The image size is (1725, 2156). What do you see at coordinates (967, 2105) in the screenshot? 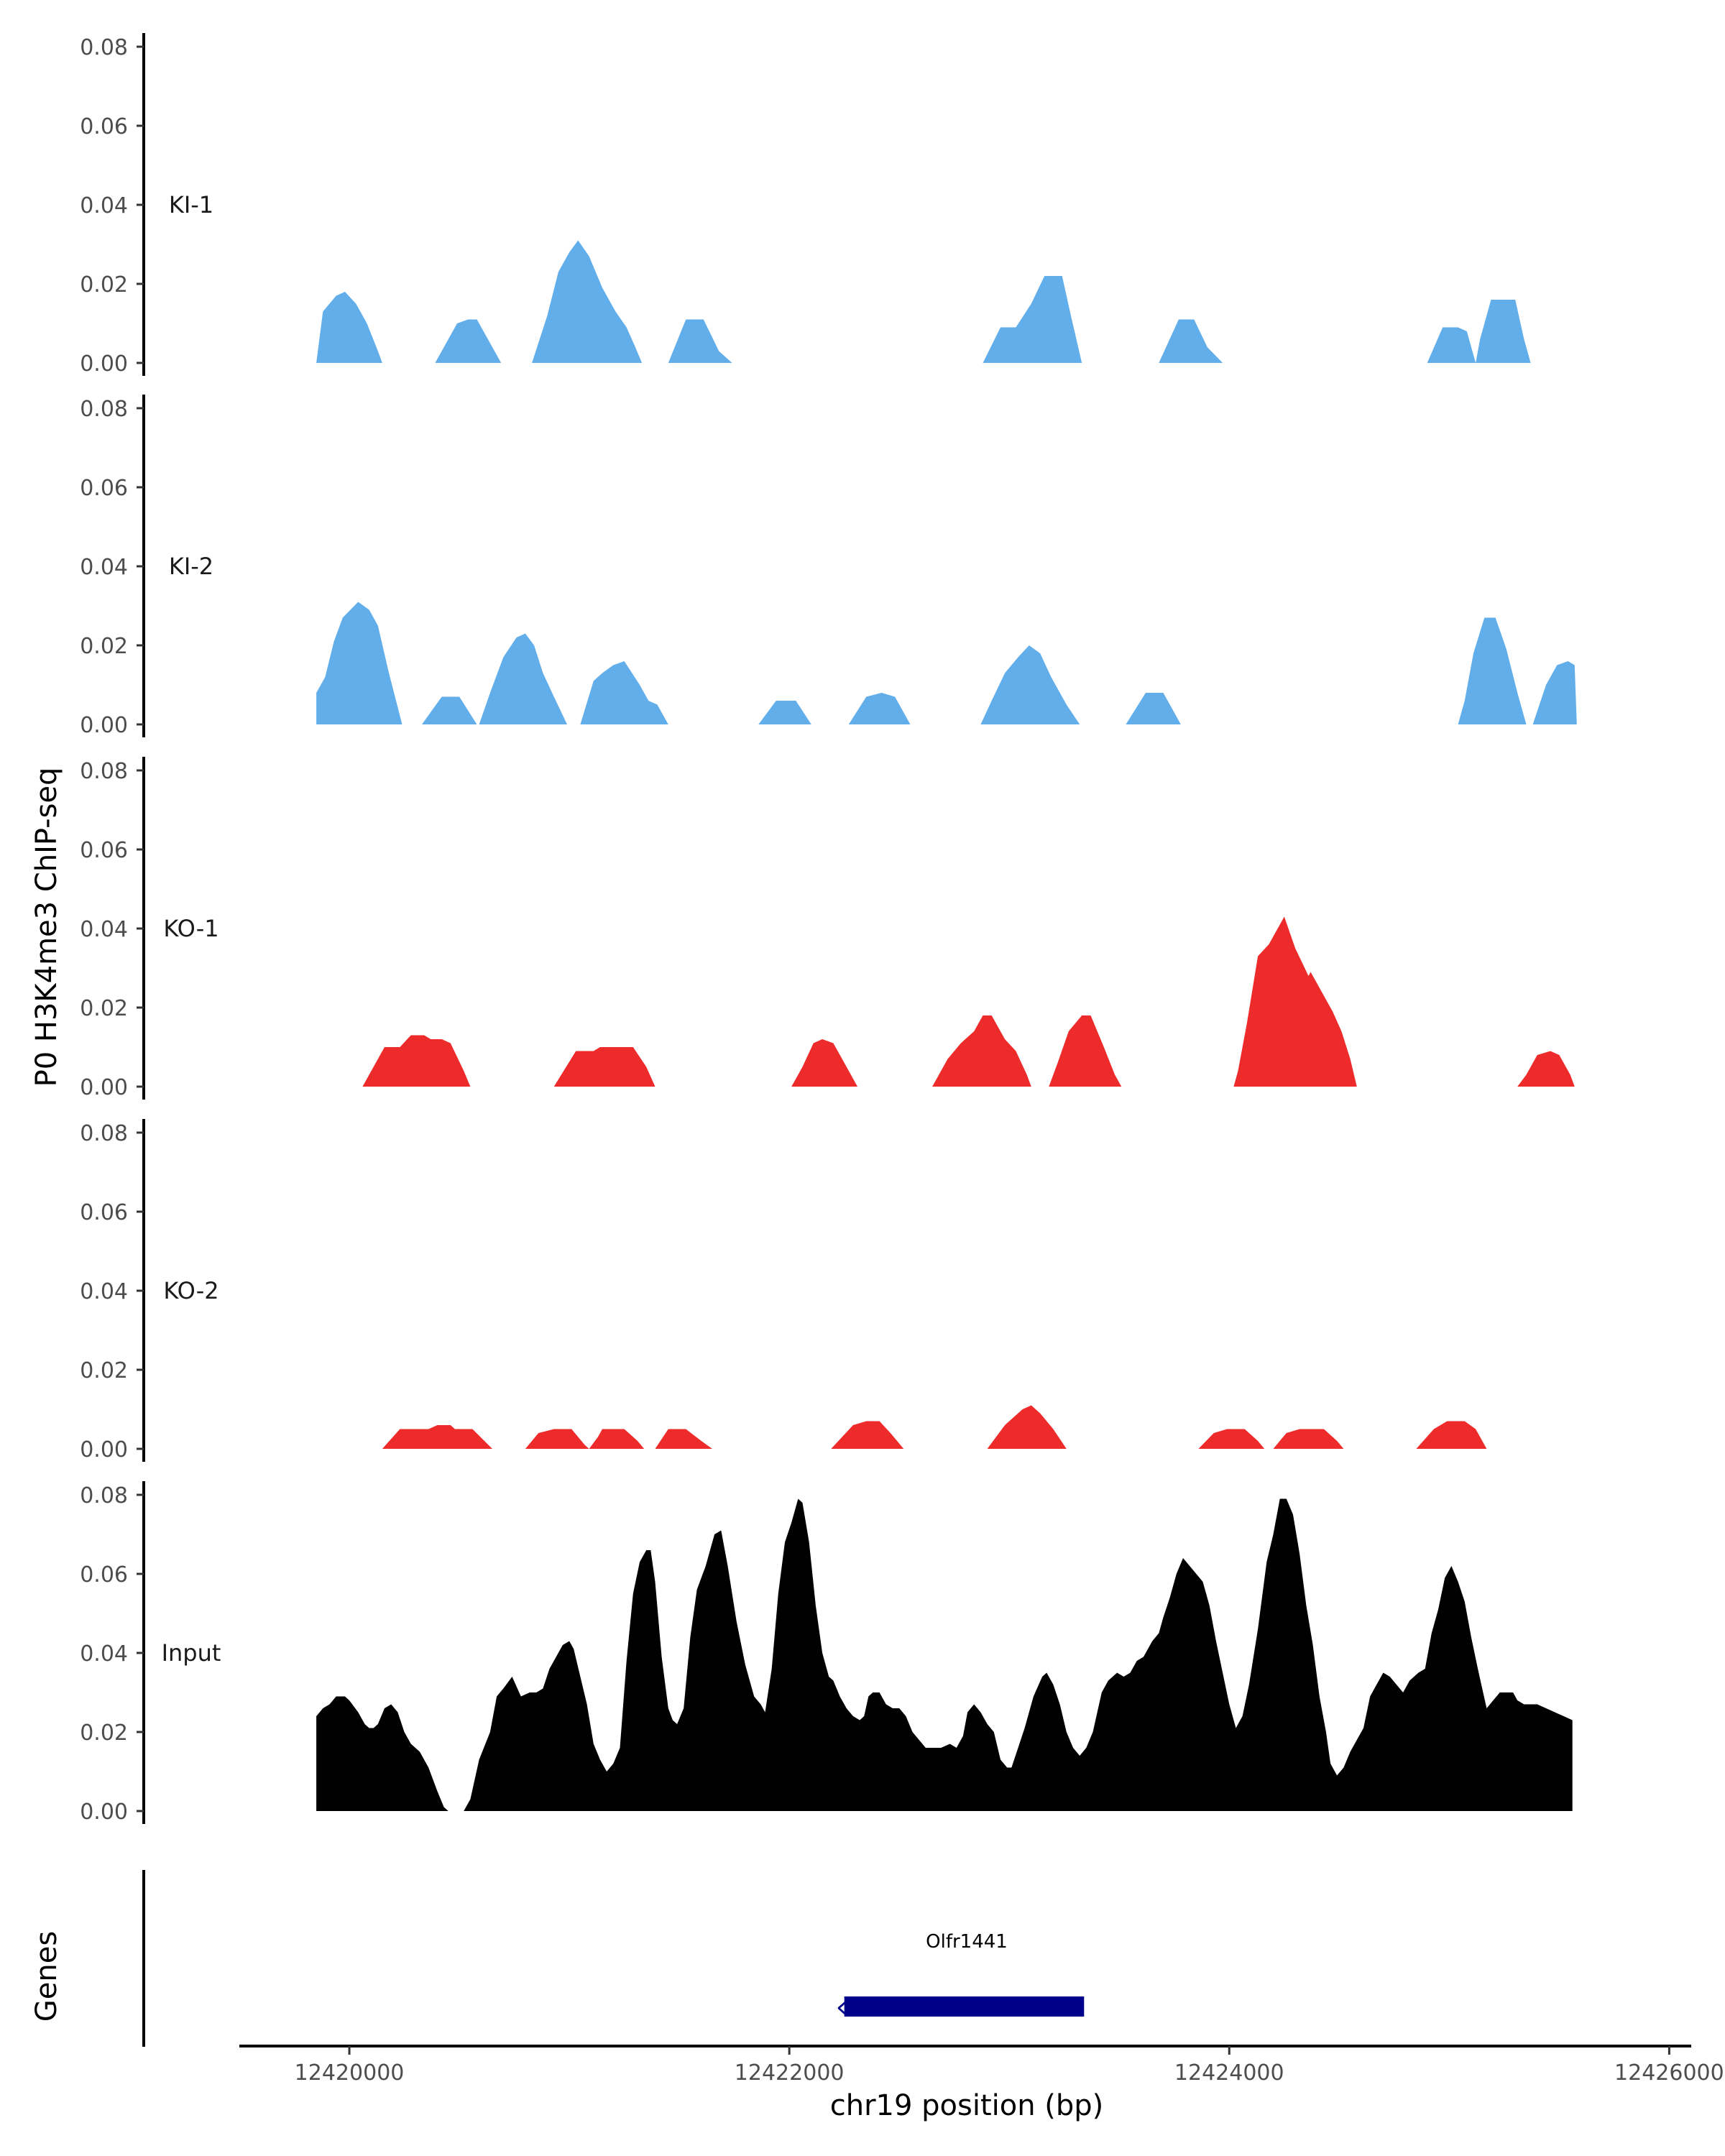
I see `x-axis-title: chr19 position (bp)` at bounding box center [967, 2105].